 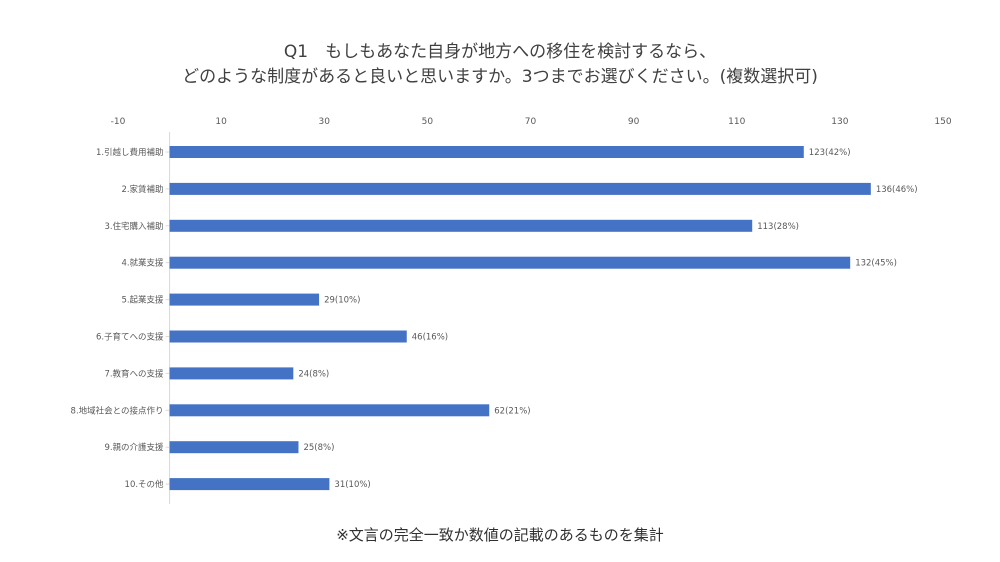 What do you see at coordinates (500, 77) in the screenshot?
I see `chart-title-line-2: どのような制度があると良いと思いますか。3つまでお選びください。(複数選択可)` at bounding box center [500, 77].